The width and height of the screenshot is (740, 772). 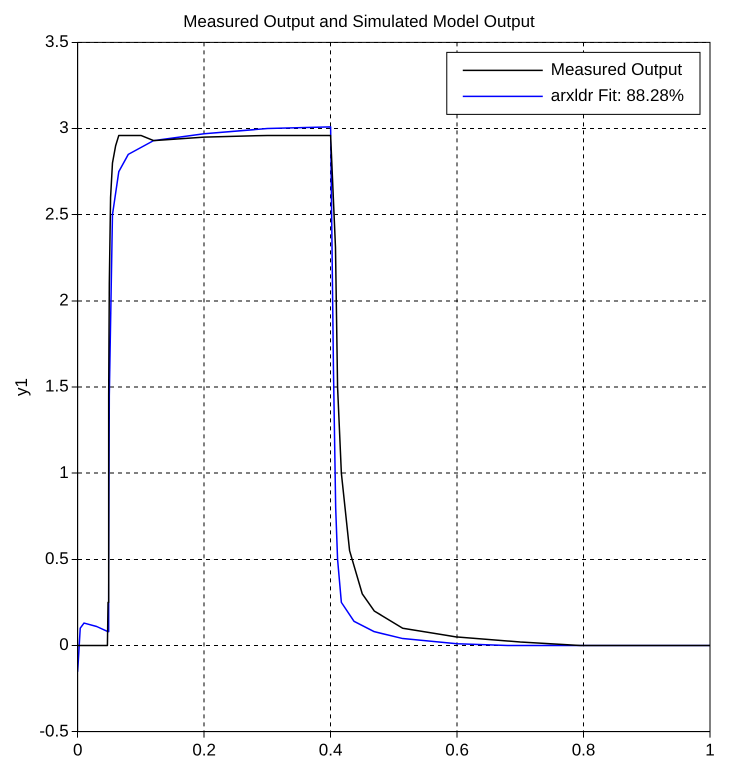 I want to click on y-tick-label: 2, so click(x=64, y=300).